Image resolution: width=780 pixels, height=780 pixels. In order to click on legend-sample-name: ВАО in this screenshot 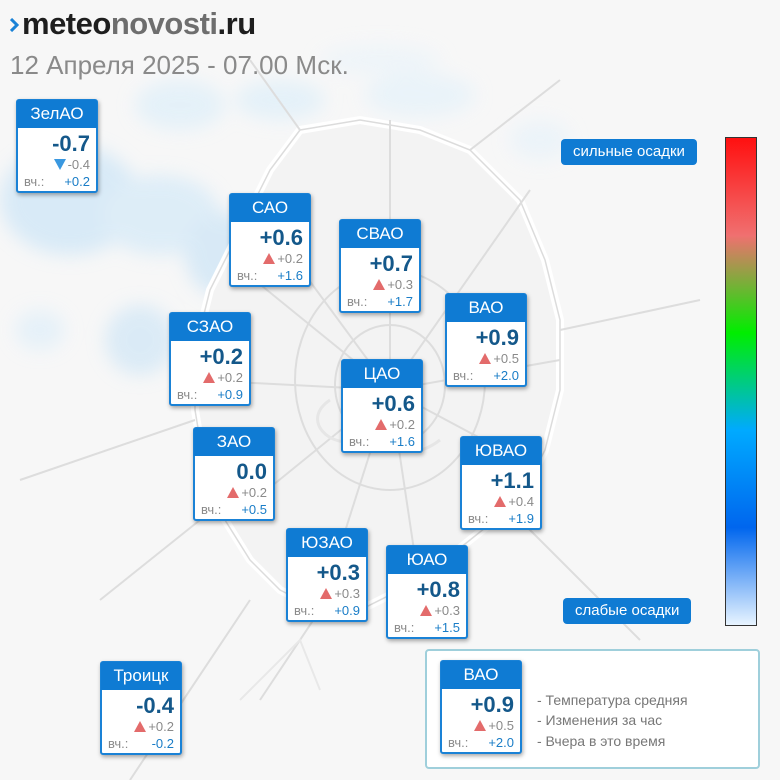, I will do `click(481, 675)`.